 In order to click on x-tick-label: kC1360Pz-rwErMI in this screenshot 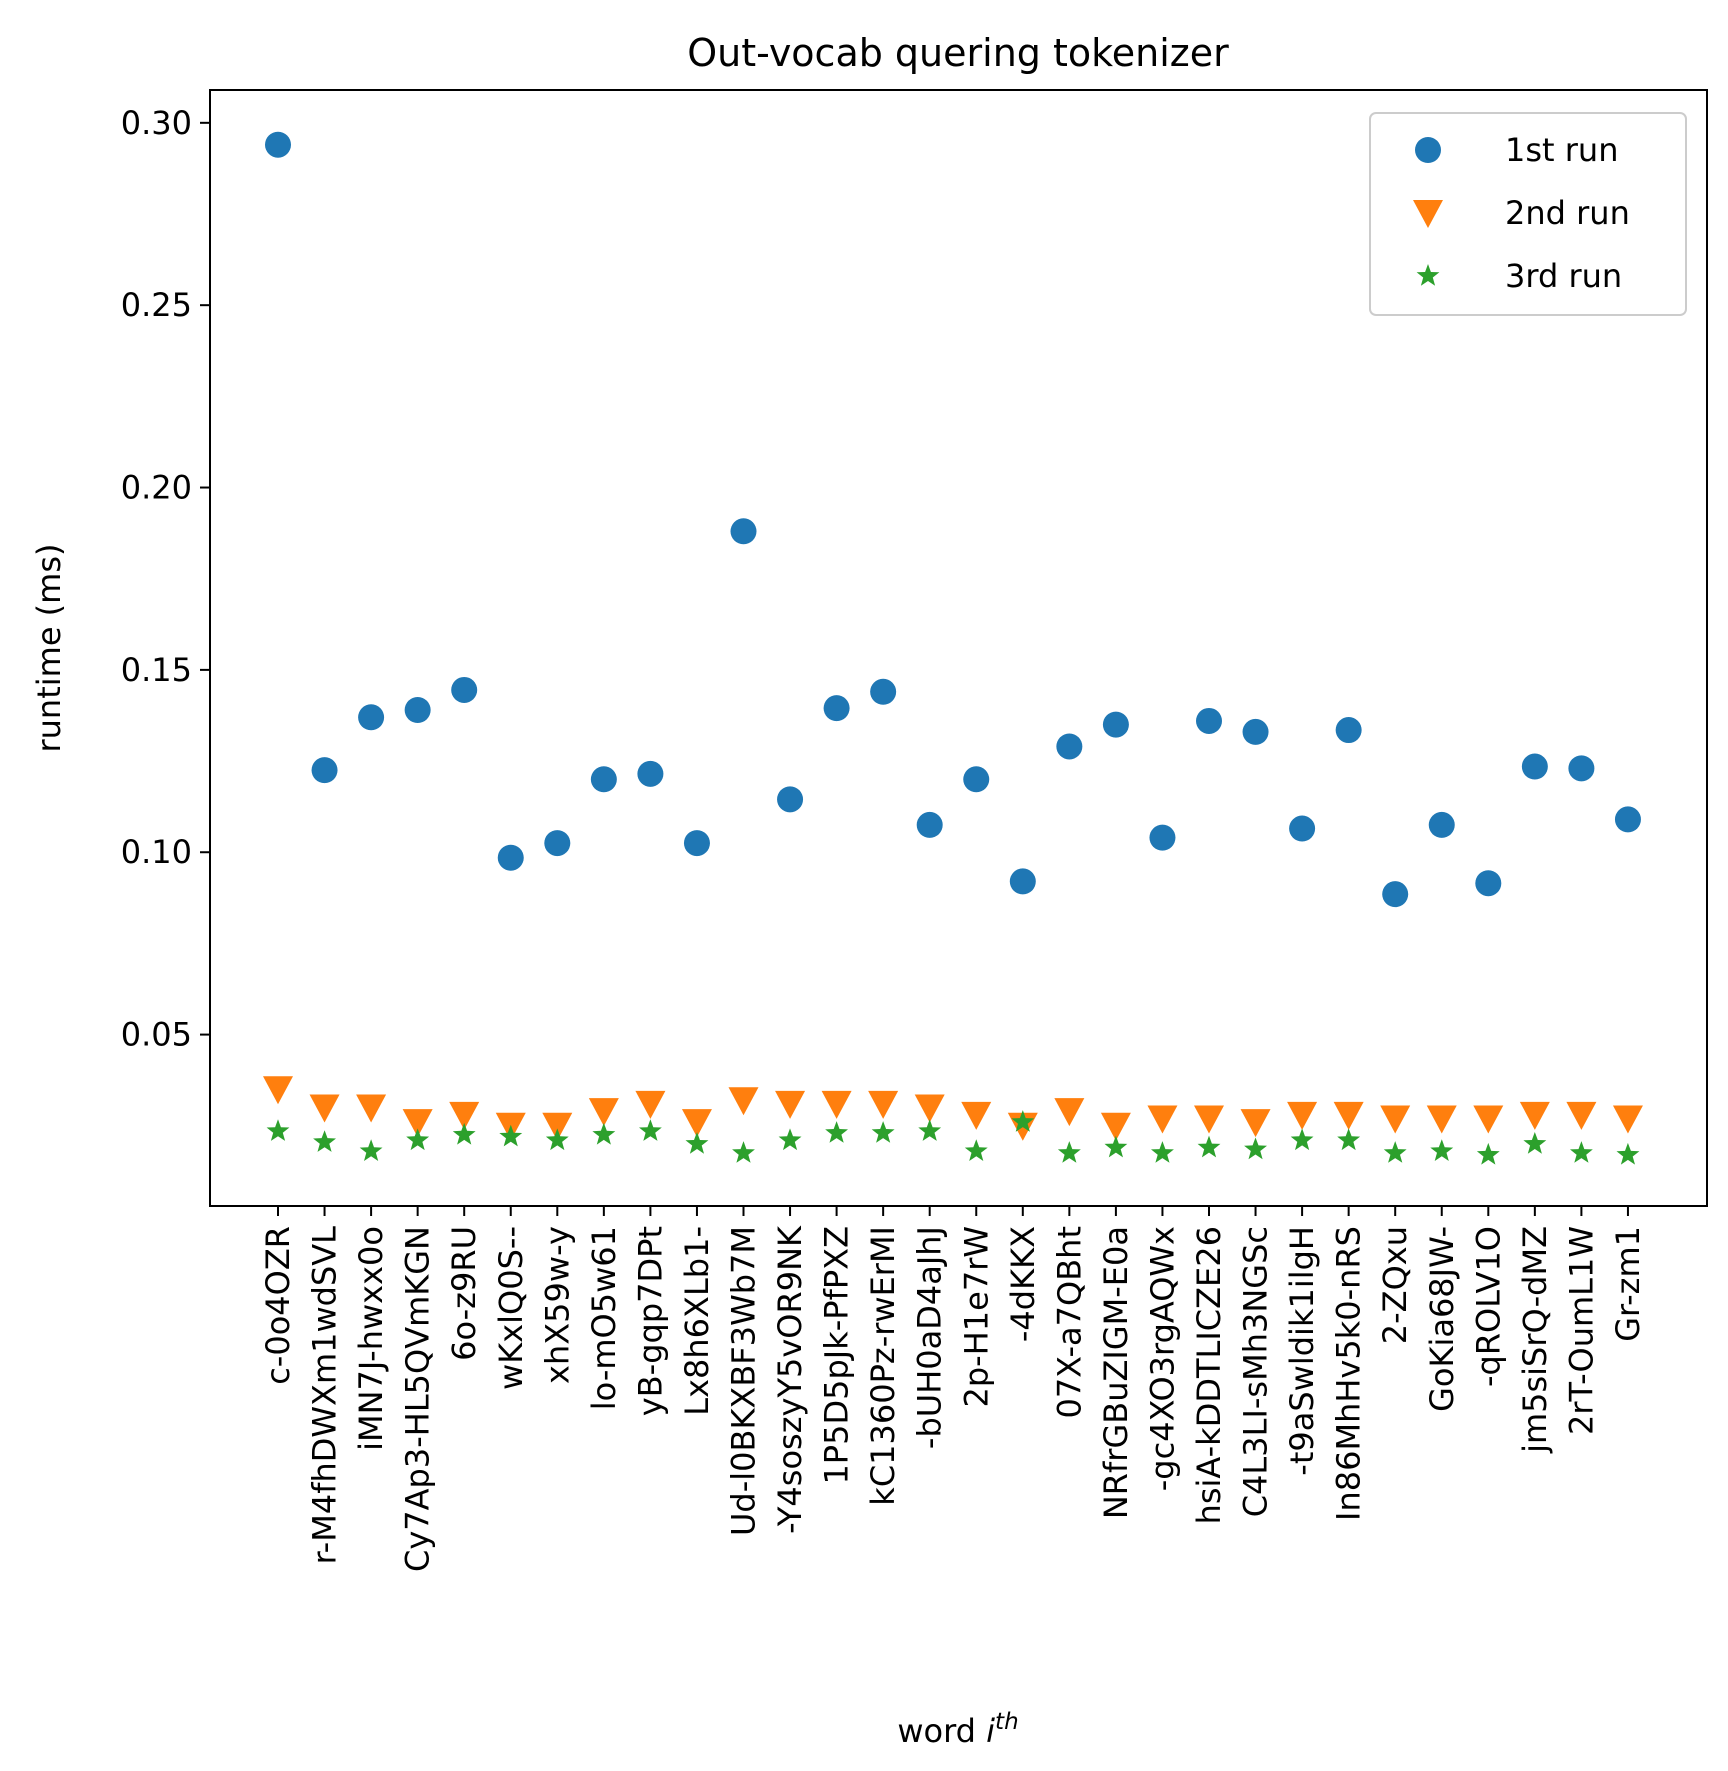, I will do `click(883, 1366)`.